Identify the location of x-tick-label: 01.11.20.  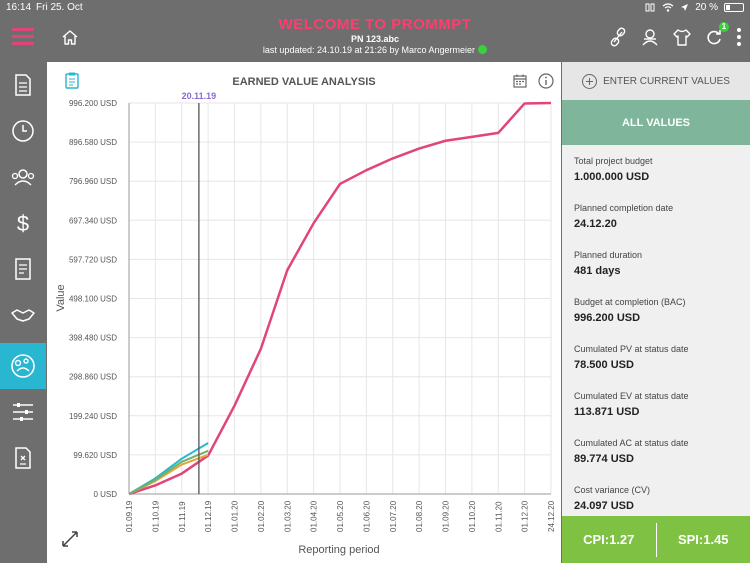
(498, 516).